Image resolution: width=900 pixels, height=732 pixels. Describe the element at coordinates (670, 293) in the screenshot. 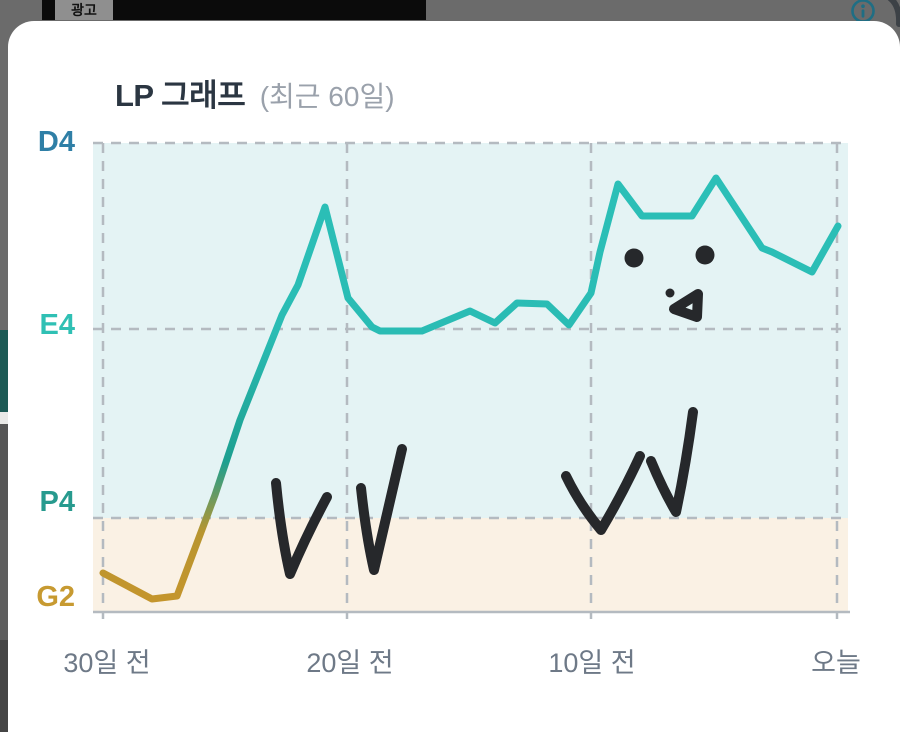

I see `cat-mouth-doodle-dab` at that location.